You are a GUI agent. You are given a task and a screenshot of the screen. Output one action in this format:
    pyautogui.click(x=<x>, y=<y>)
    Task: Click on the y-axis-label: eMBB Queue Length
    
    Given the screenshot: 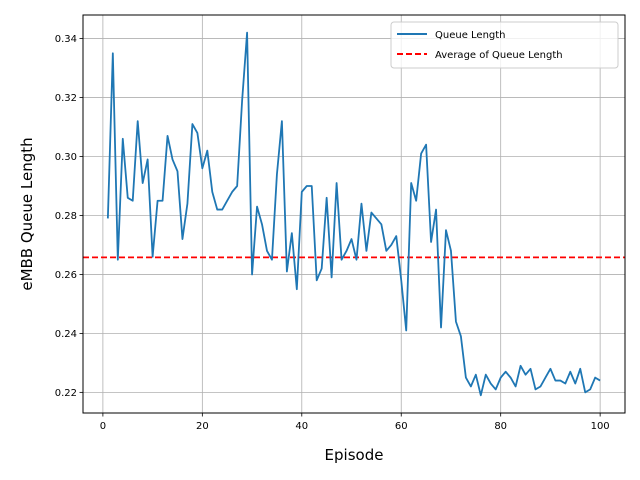 What is the action you would take?
    pyautogui.click(x=27, y=213)
    